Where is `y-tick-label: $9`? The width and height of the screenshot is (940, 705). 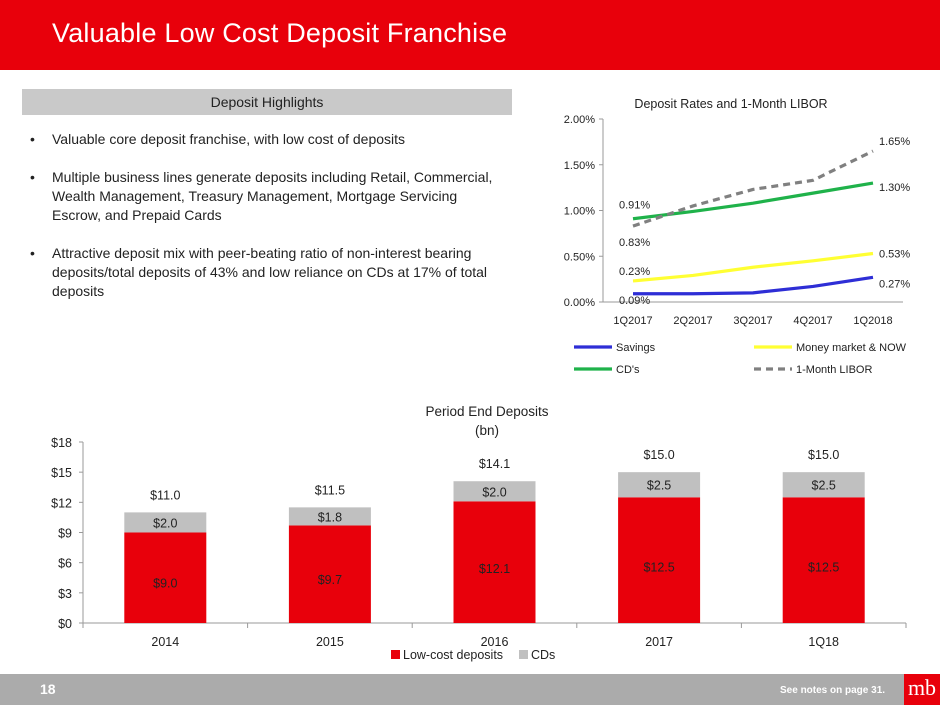 y-tick-label: $9 is located at coordinates (65, 534).